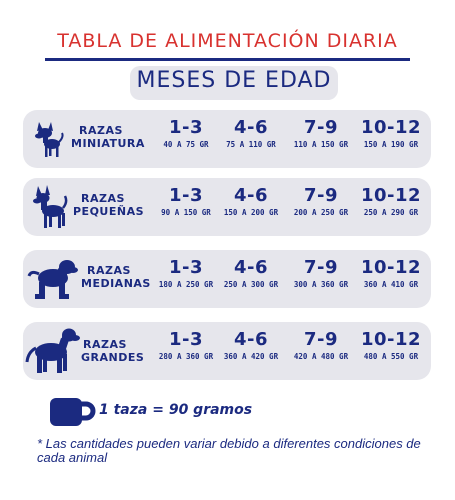 Image resolution: width=455 pixels, height=500 pixels. I want to click on cell-4-6: 4-6 75 A 110 GR, so click(251, 134).